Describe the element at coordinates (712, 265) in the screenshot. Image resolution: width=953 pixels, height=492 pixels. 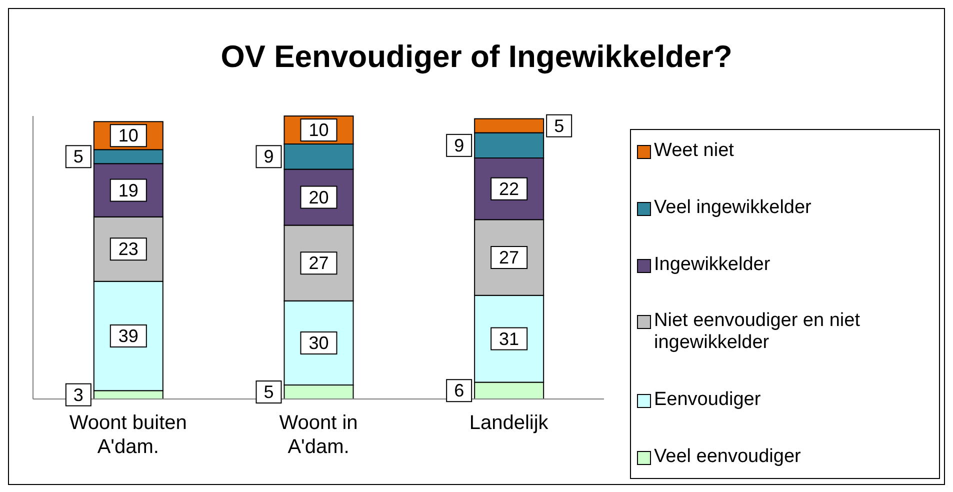
I see `legend-label: Ingewikkelder` at that location.